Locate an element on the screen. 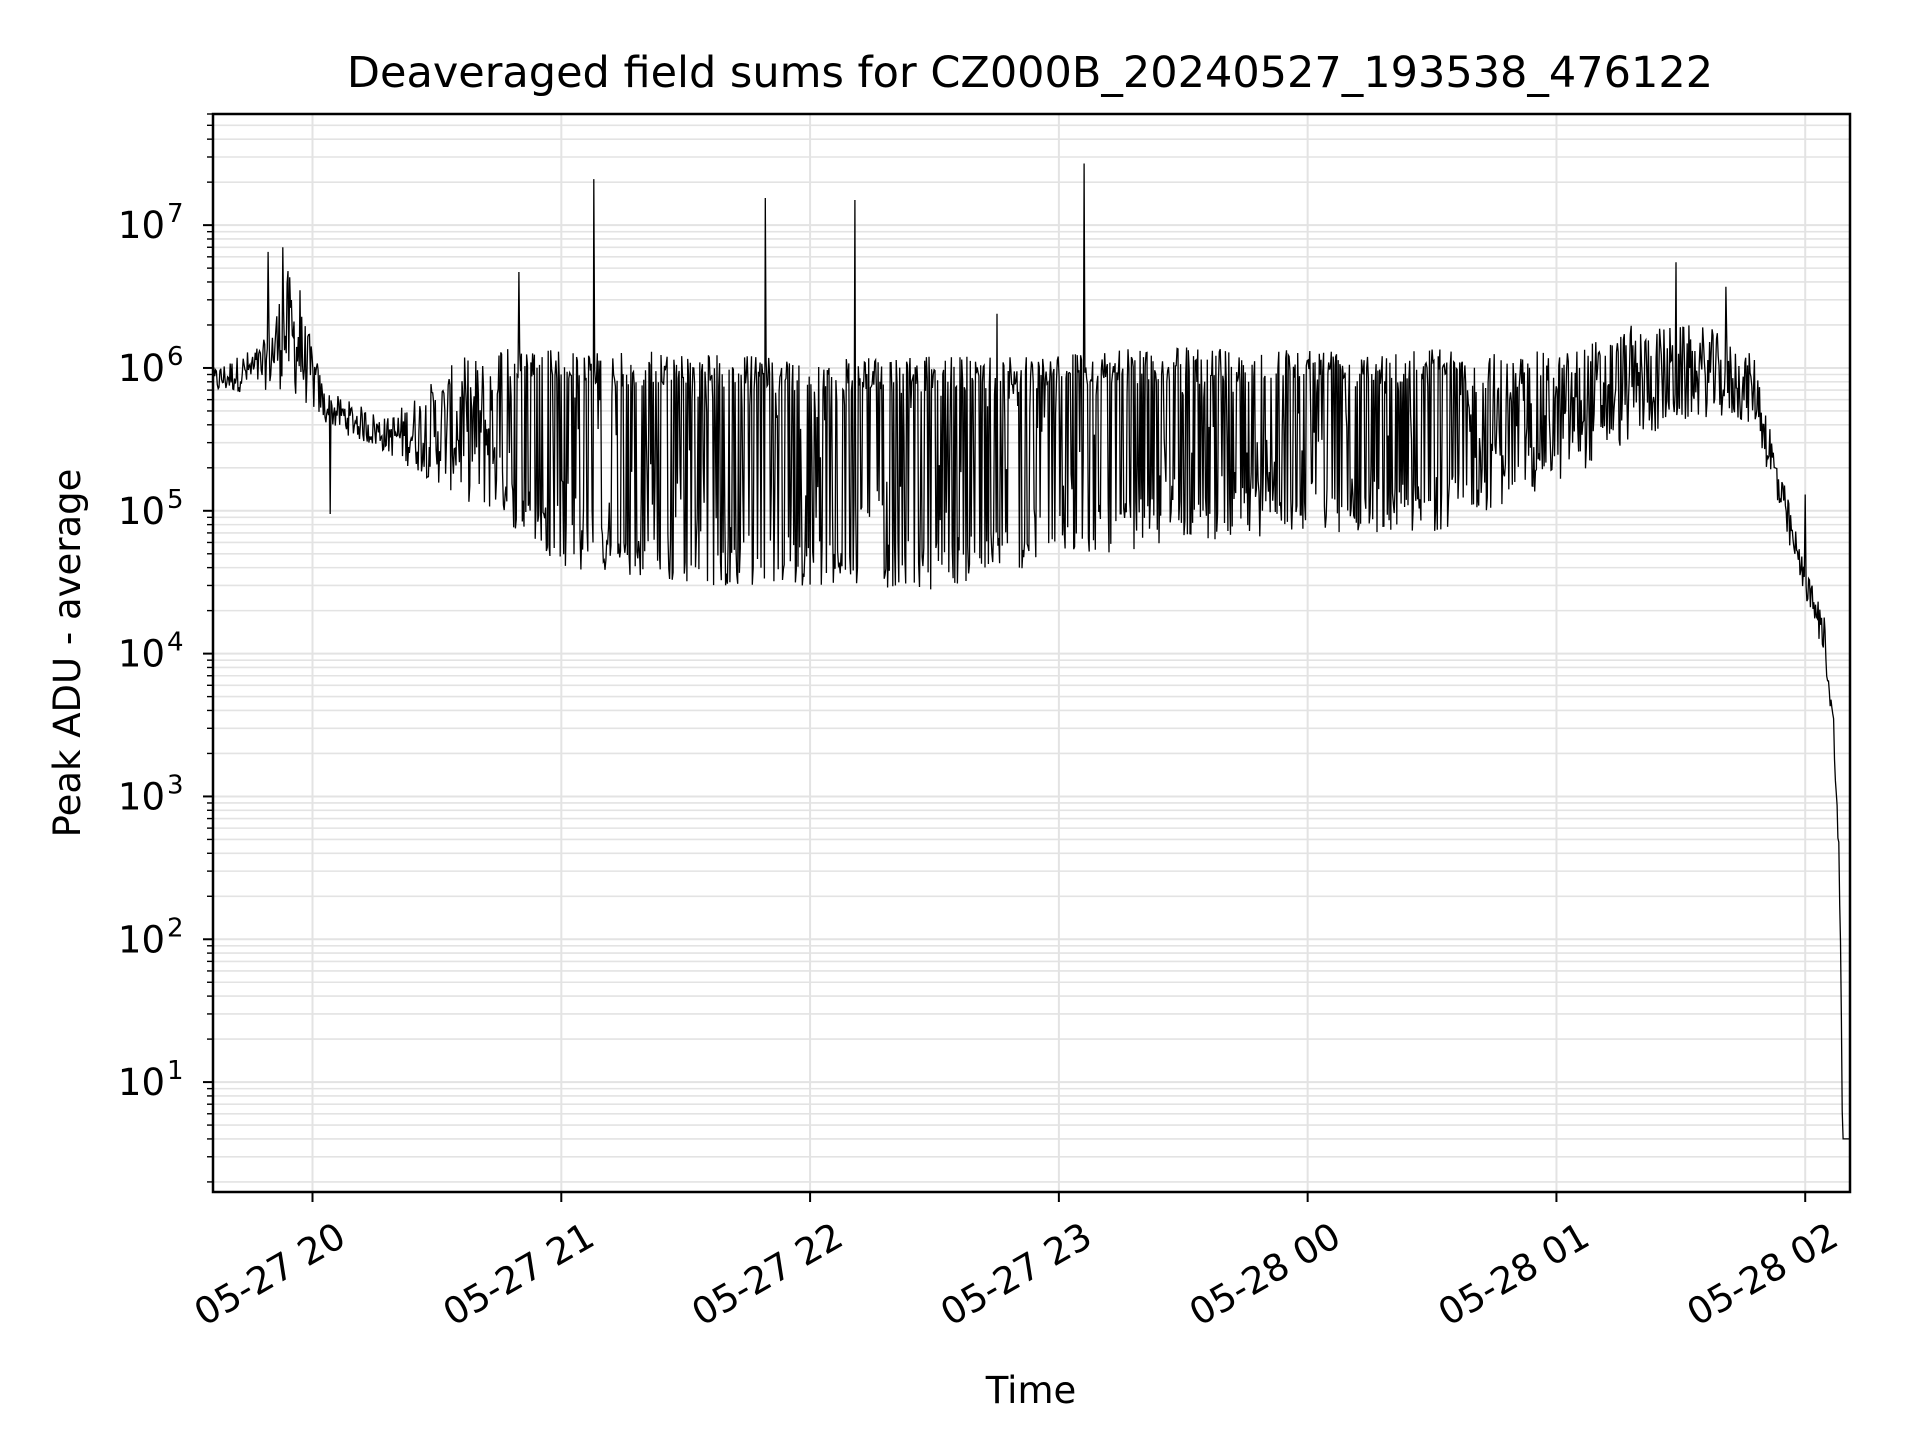  y-tick-exponent: 7 is located at coordinates (175, 214).